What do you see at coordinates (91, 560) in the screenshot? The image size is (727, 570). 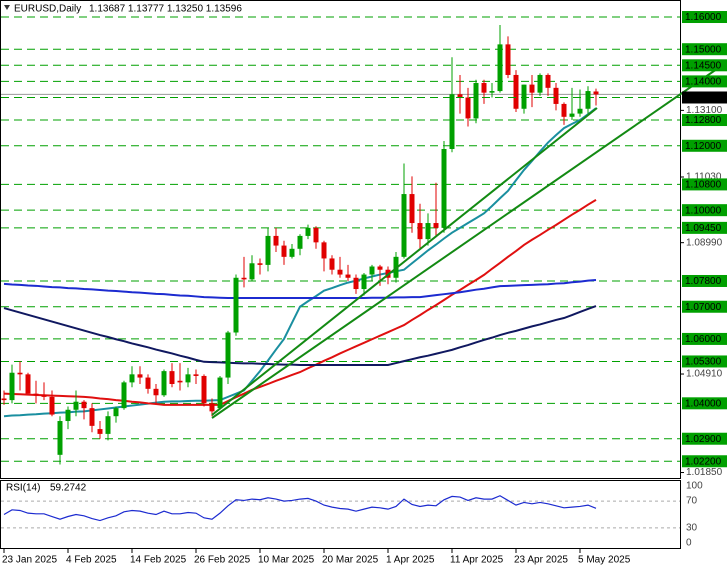 I see `x-tick-label: 4 Feb 2025` at bounding box center [91, 560].